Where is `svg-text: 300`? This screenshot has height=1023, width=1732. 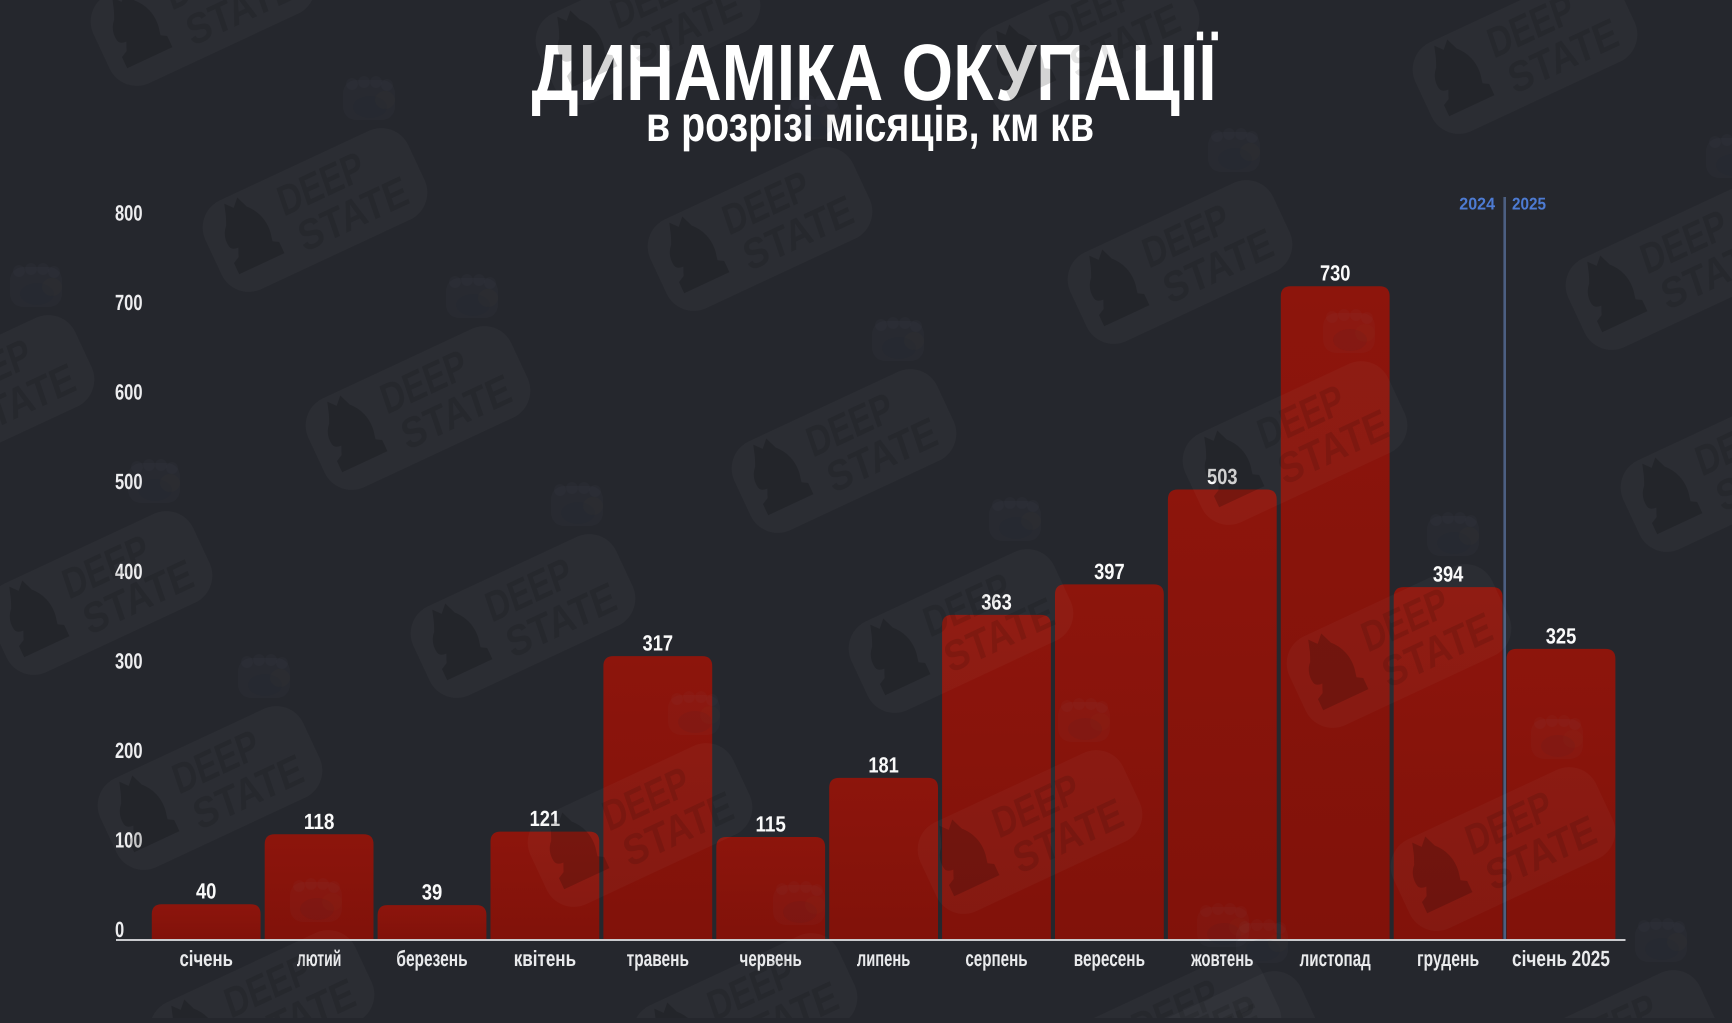 svg-text: 300 is located at coordinates (129, 660).